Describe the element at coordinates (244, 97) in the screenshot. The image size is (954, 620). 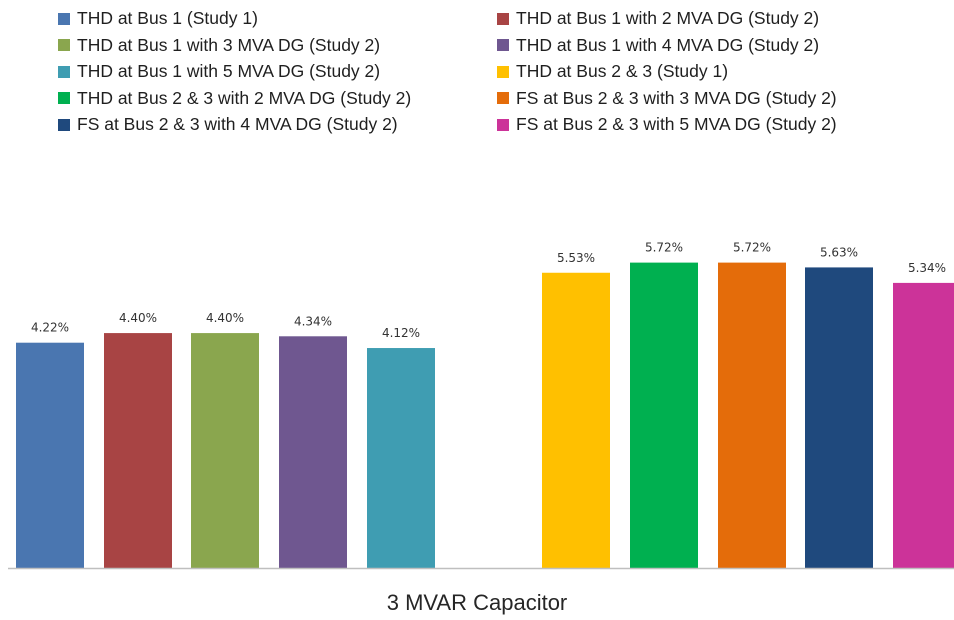
I see `legend-label: THD at Bus 2 & 3 with 2 MVA DG (Study 2)` at that location.